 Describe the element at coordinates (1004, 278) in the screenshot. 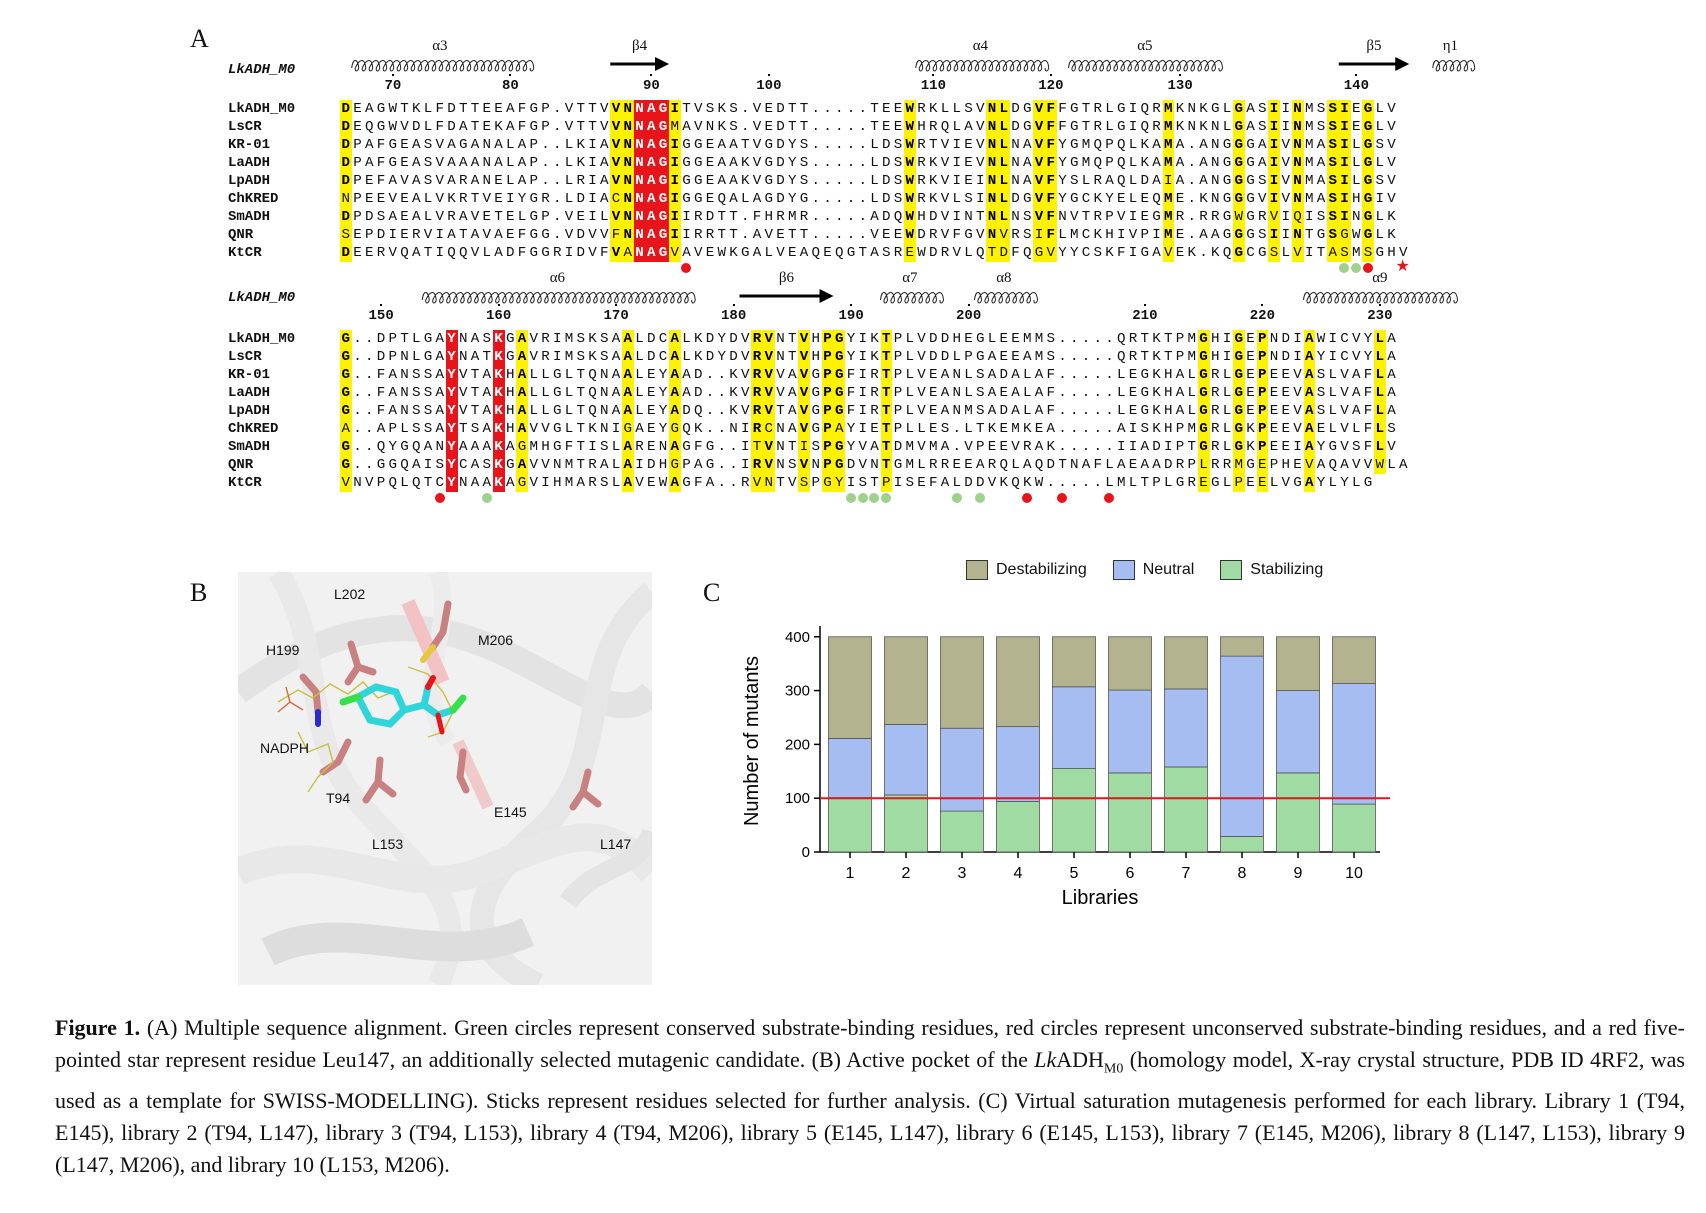

I see `ss-label-3: α8` at that location.